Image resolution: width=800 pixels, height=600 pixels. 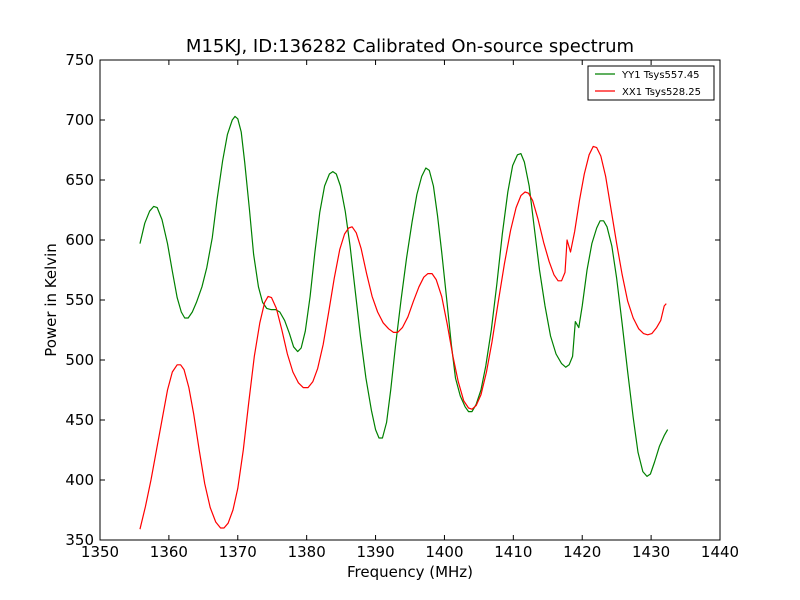 What do you see at coordinates (79, 540) in the screenshot?
I see `y-tick-label: 350` at bounding box center [79, 540].